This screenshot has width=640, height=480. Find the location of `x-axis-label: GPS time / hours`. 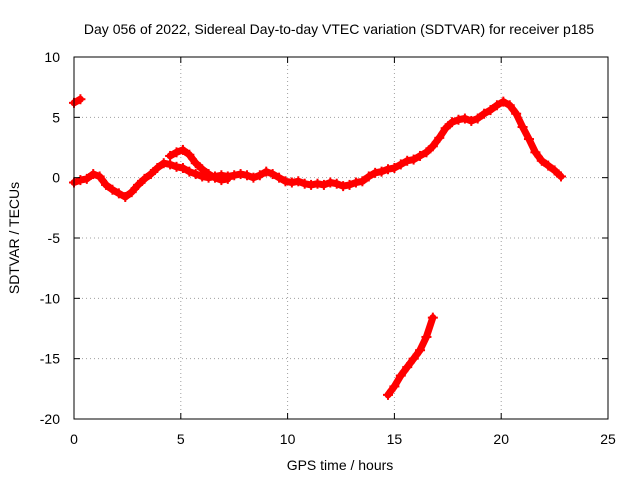

x-axis-label: GPS time / hours is located at coordinates (340, 465).